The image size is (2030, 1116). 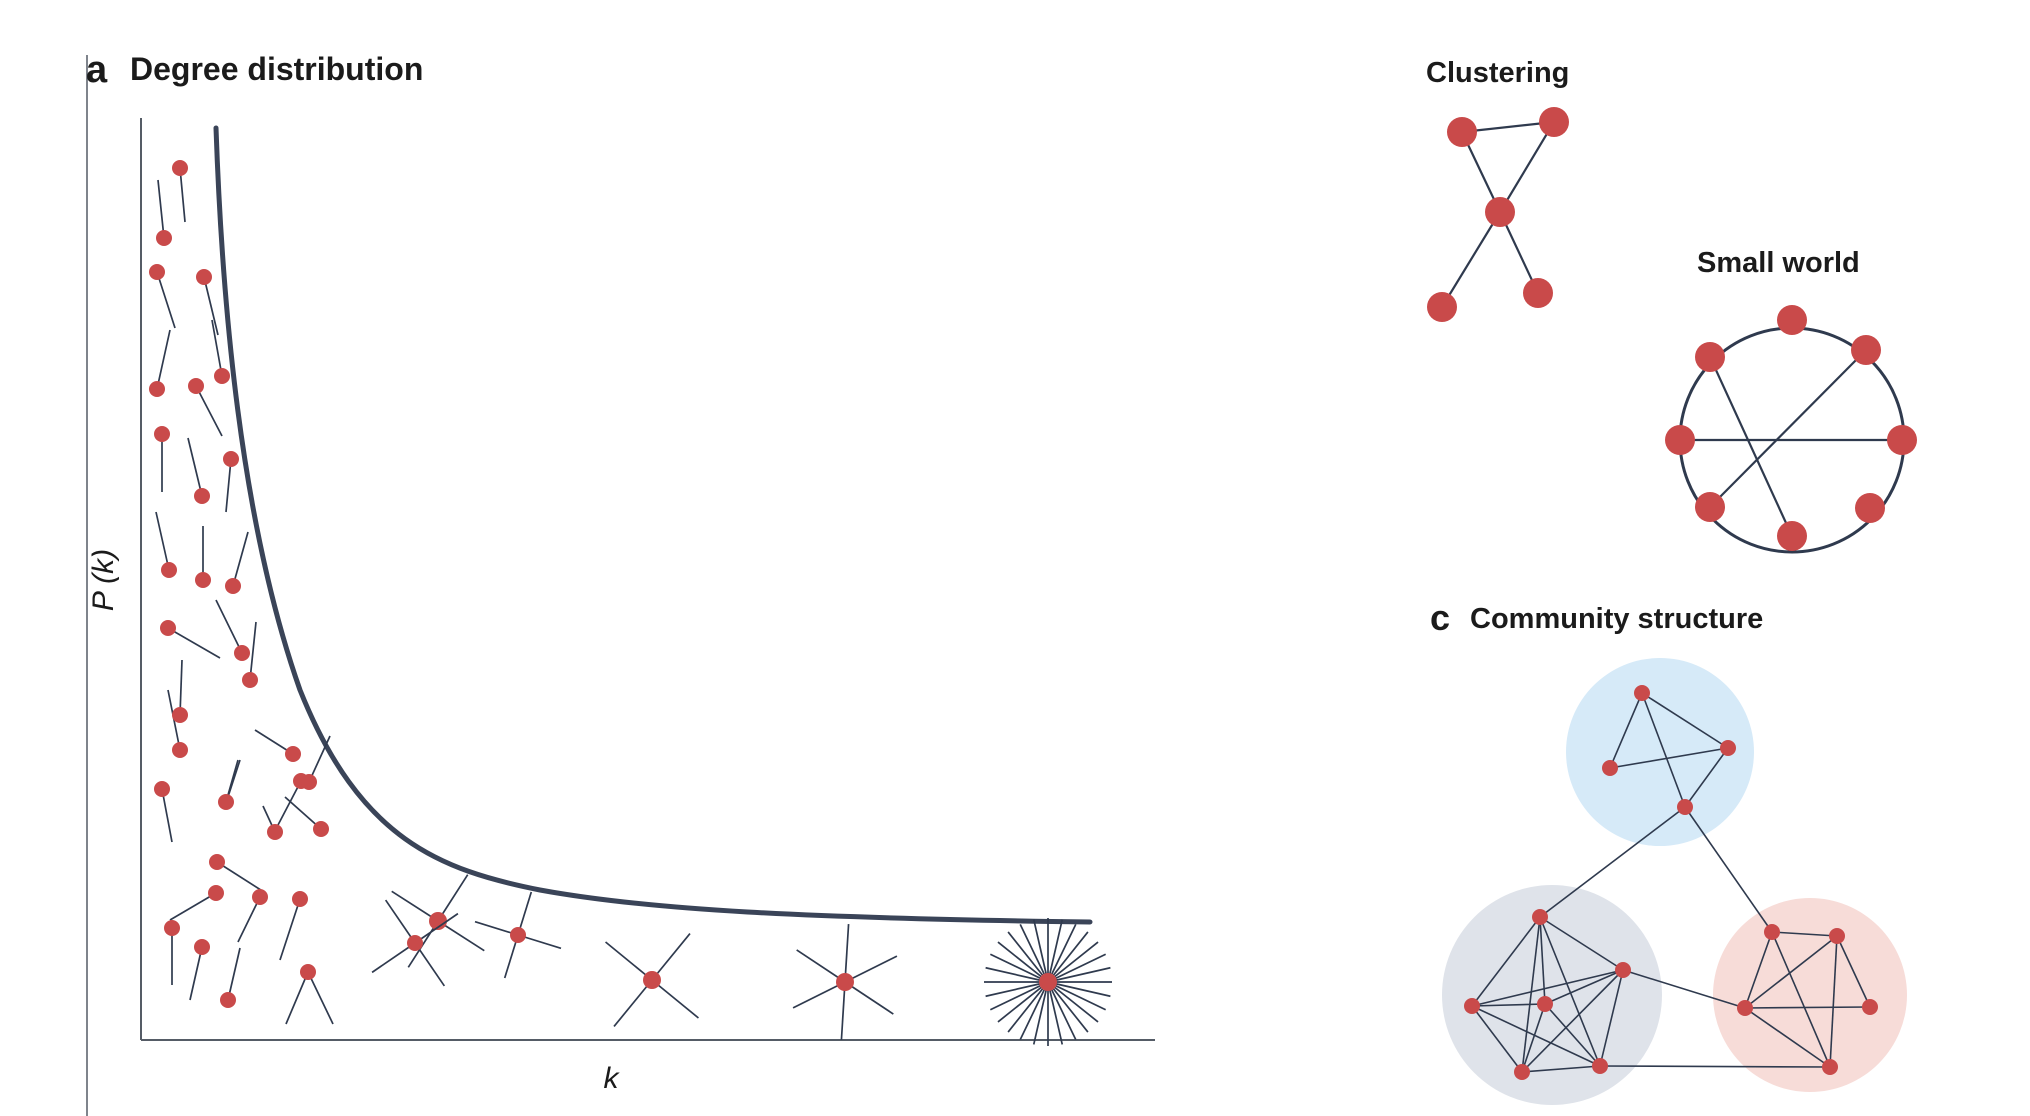 What do you see at coordinates (1671, 882) in the screenshot?
I see `community-edges` at bounding box center [1671, 882].